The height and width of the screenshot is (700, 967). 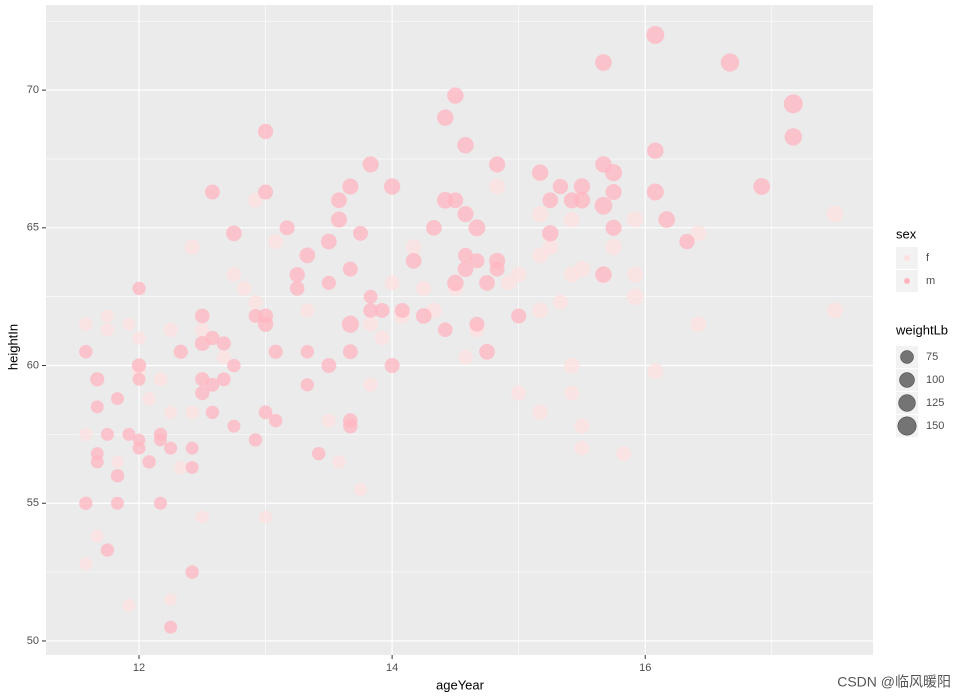 What do you see at coordinates (932, 357) in the screenshot?
I see `size-legend-label: 75` at bounding box center [932, 357].